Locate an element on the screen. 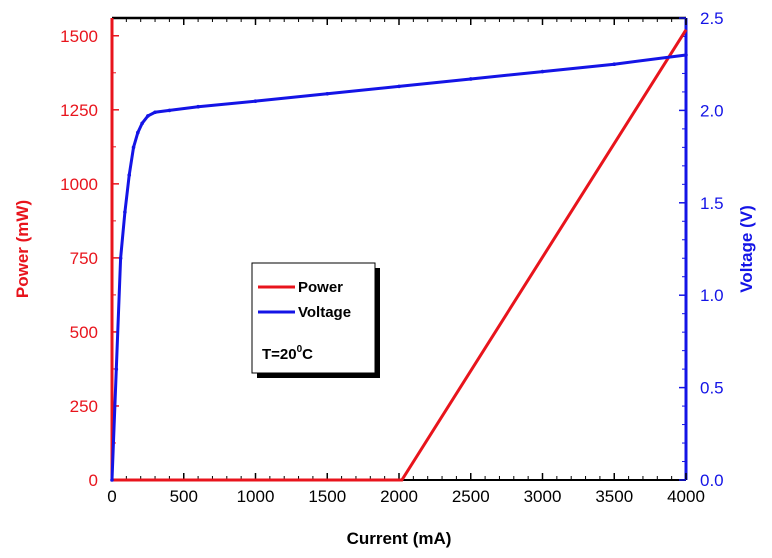 The width and height of the screenshot is (772, 558). y-left-tick-label: 750 is located at coordinates (84, 258).